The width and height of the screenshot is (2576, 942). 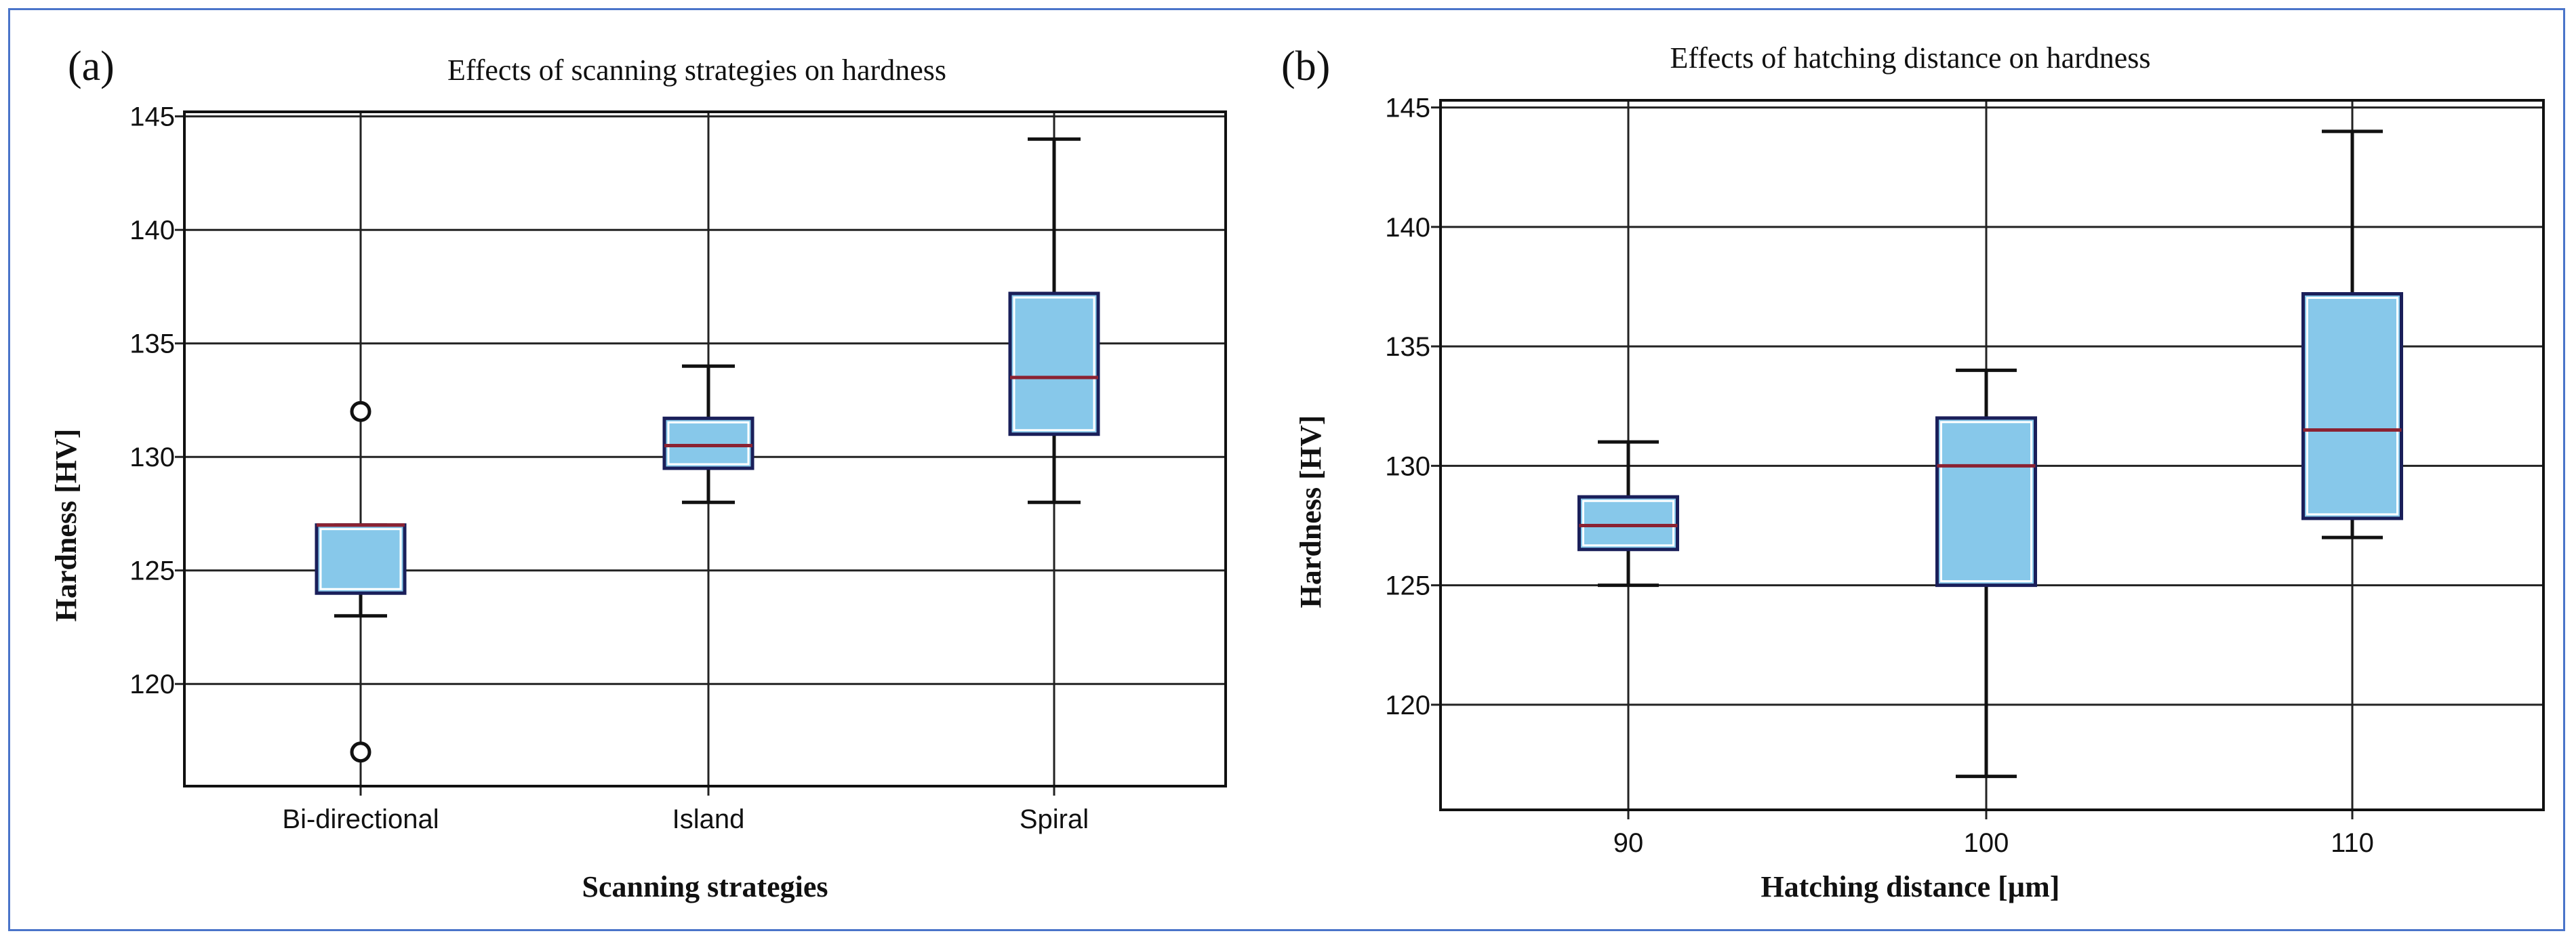 I want to click on x-tick-label: Island, so click(x=708, y=819).